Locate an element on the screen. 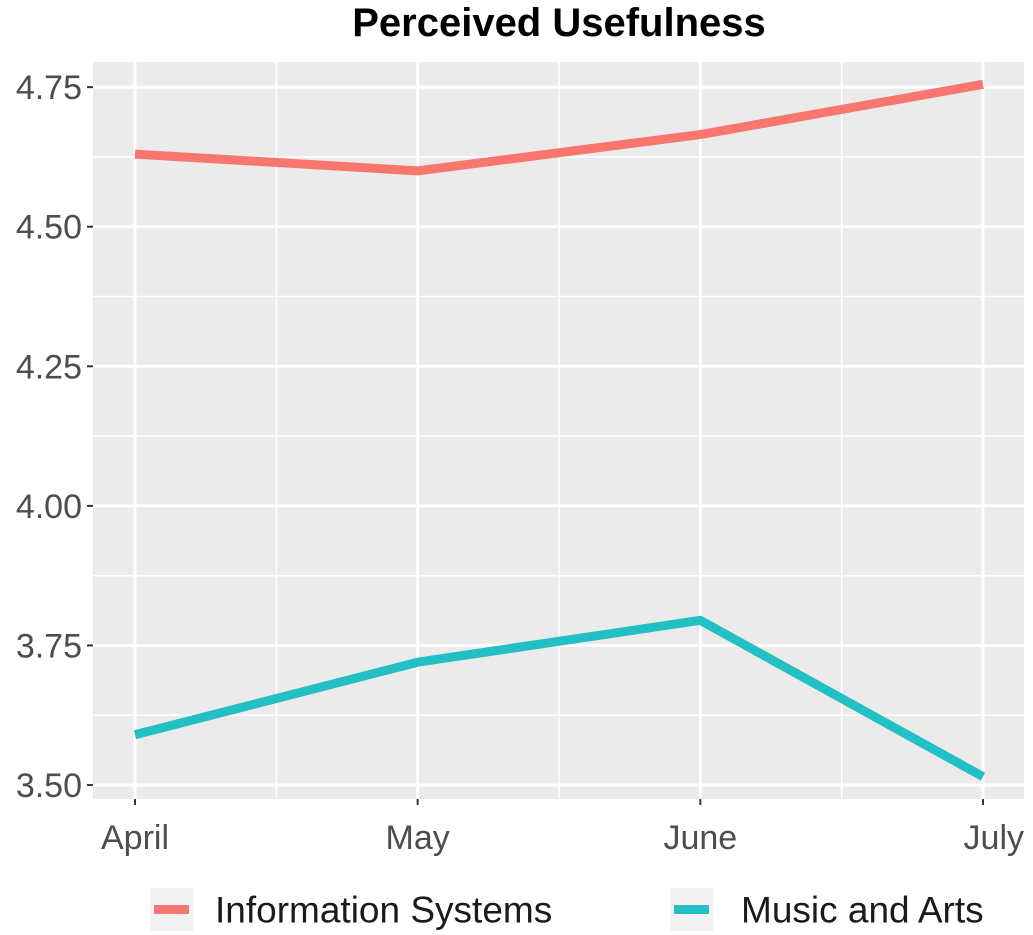 This screenshot has width=1033, height=935. y-tick-label: 4.50 is located at coordinates (49, 228).